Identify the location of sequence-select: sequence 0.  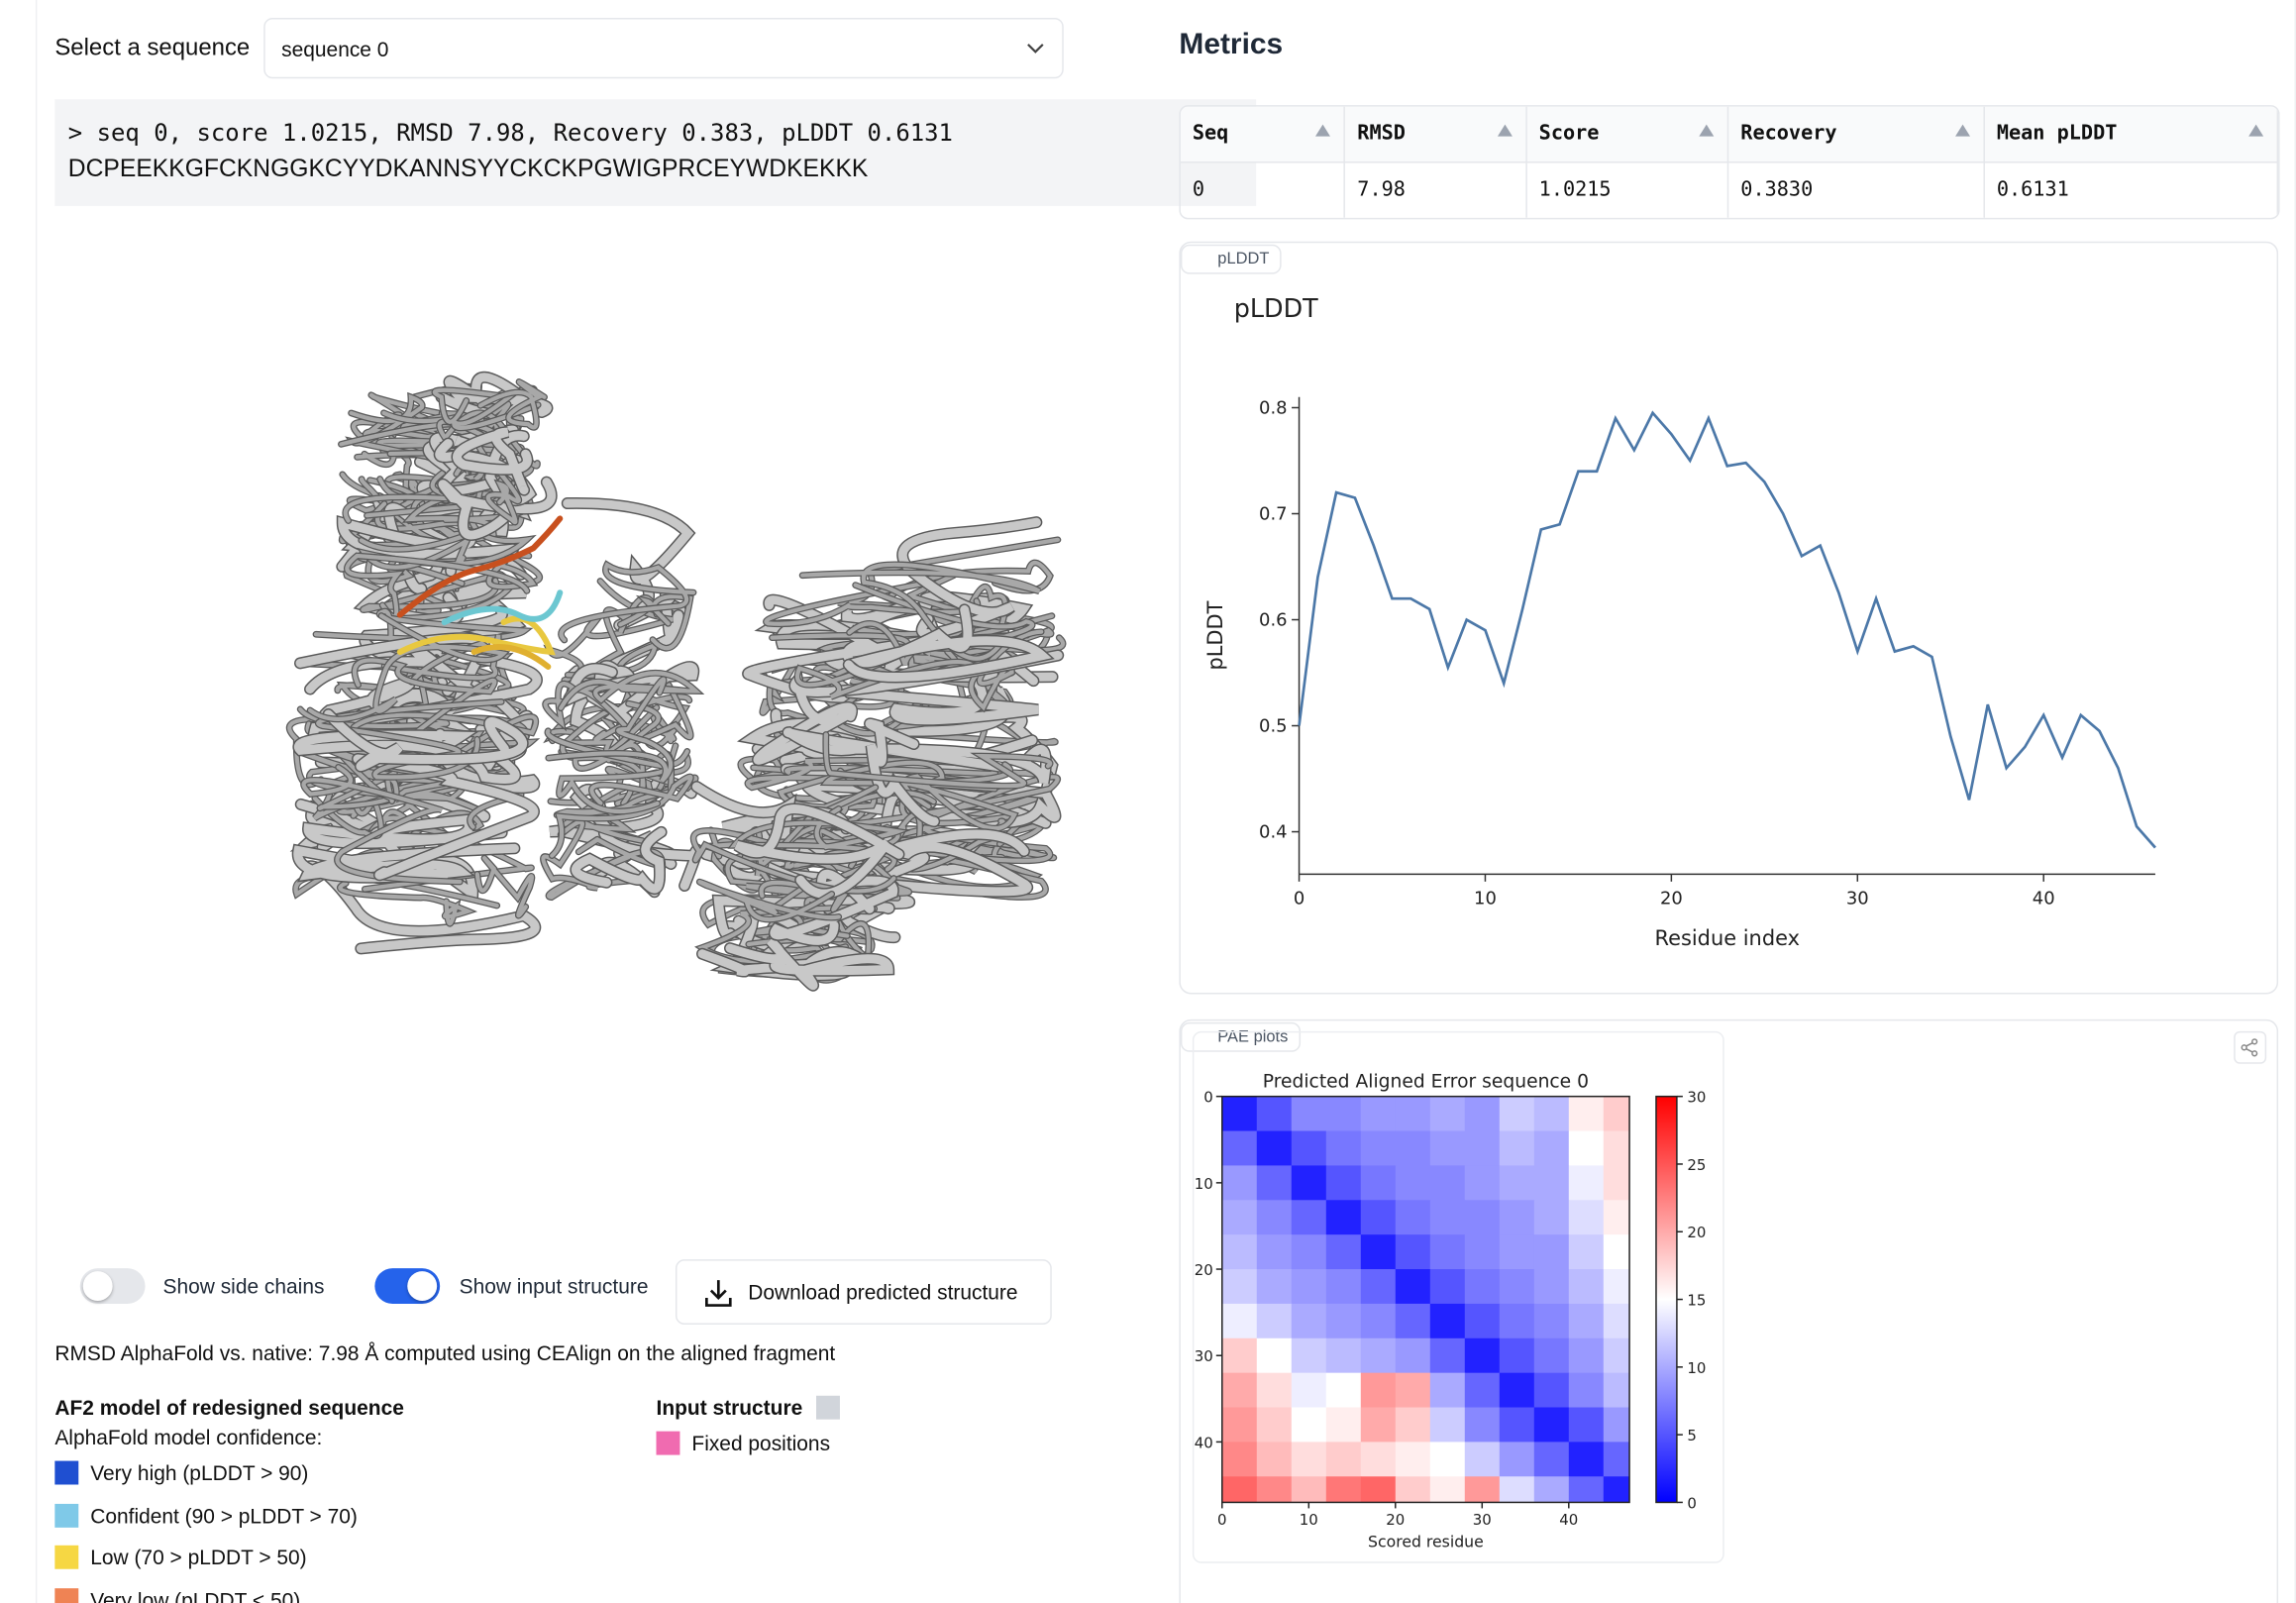
(663, 48).